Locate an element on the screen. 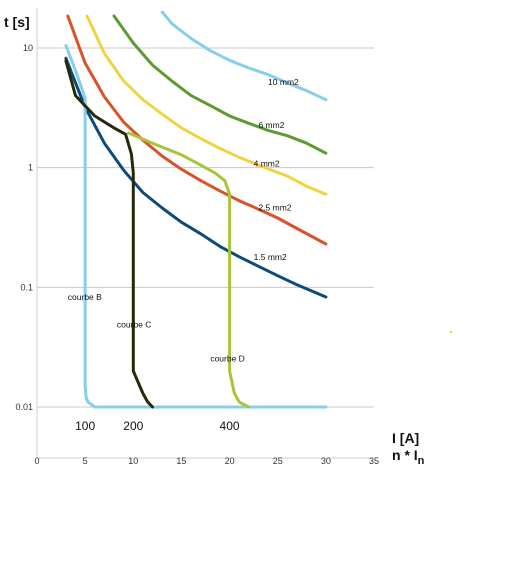 The width and height of the screenshot is (518, 570). x-tick-label-25: 25 is located at coordinates (278, 461).